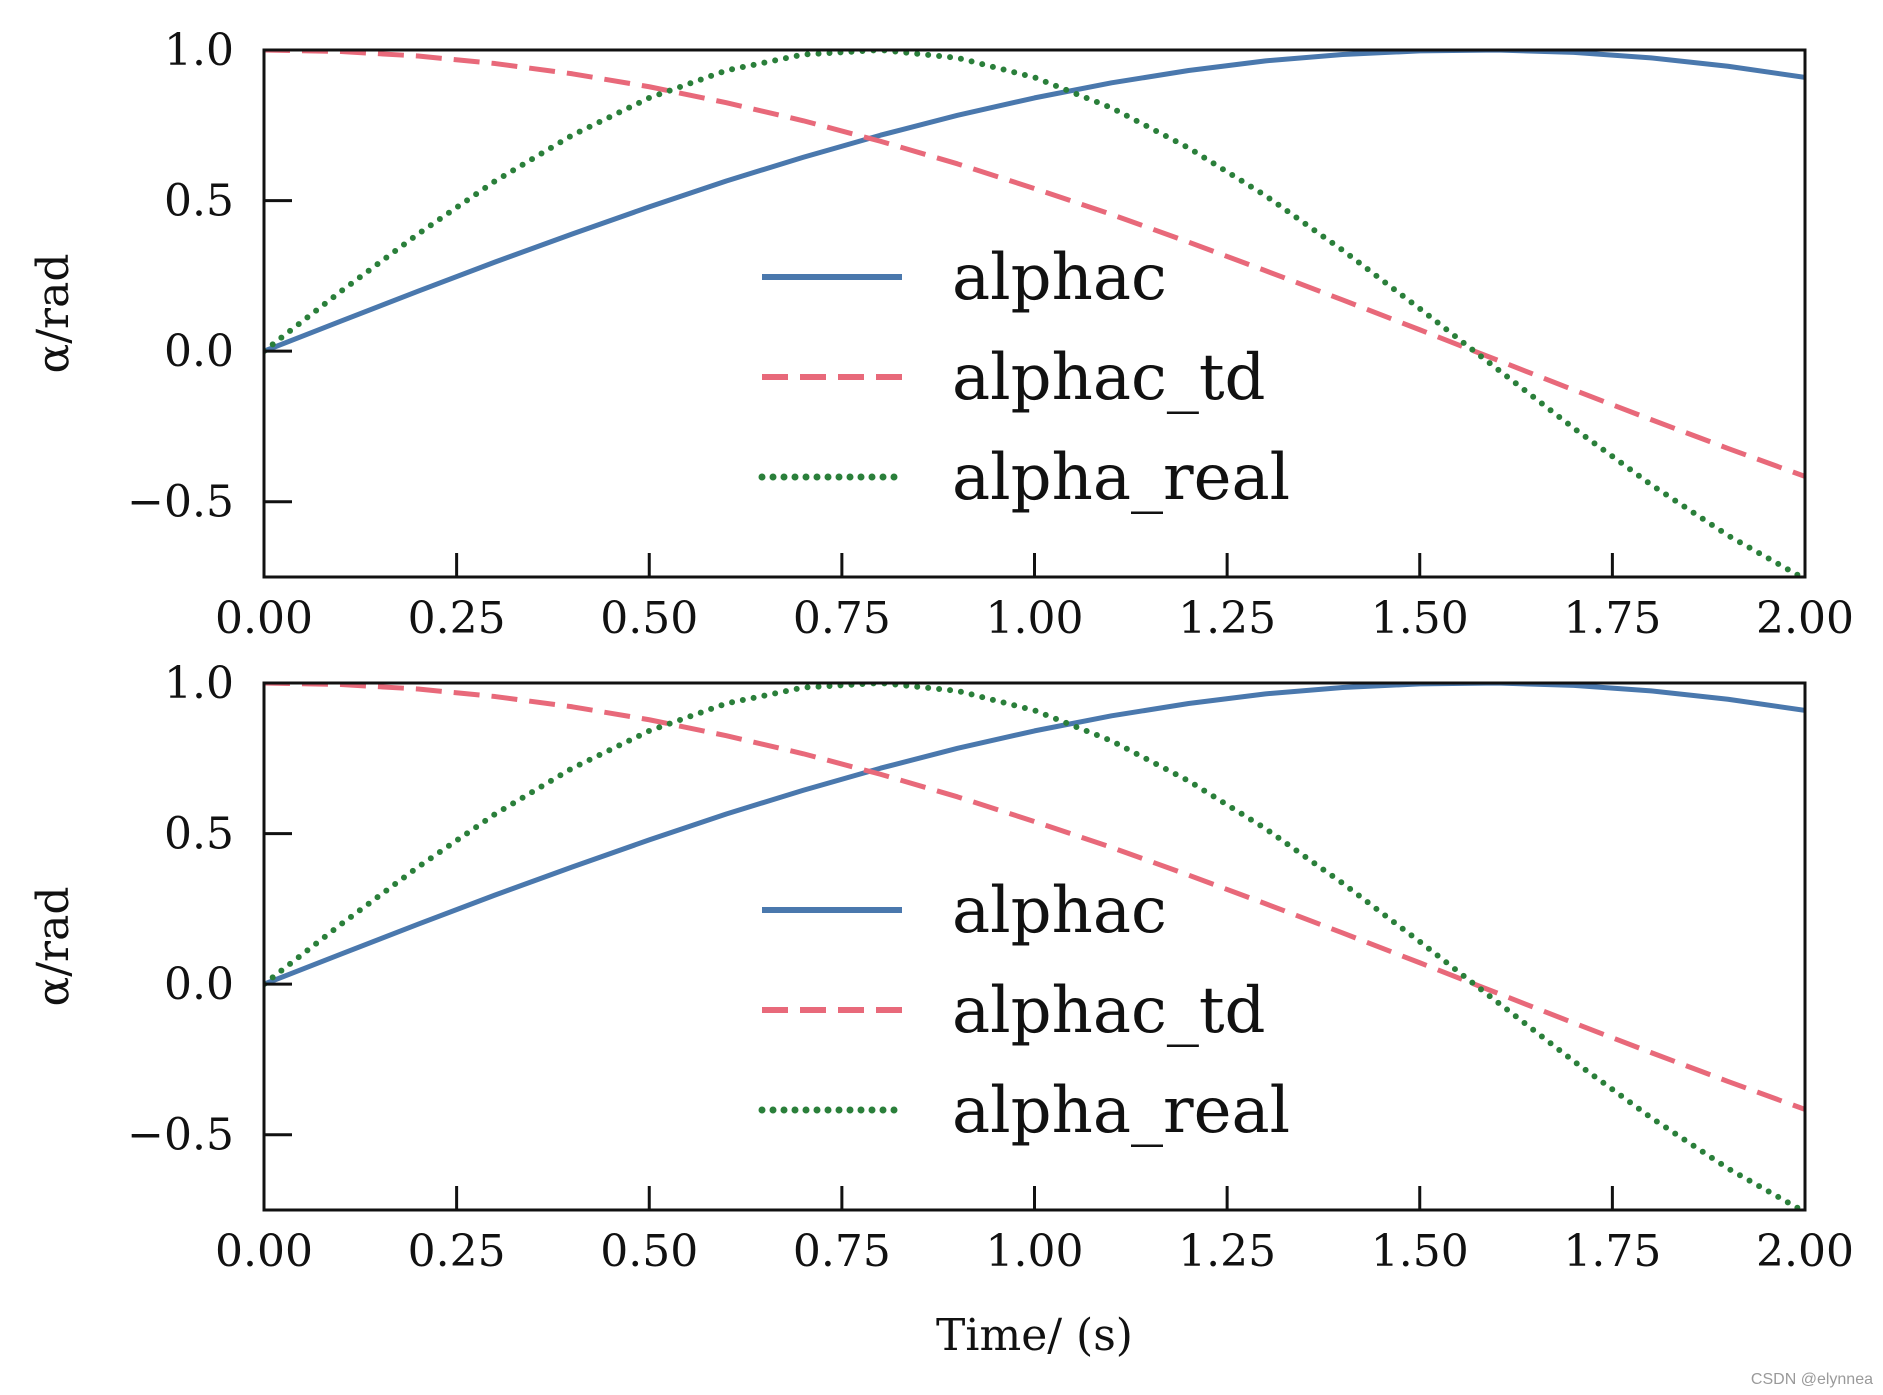  I want to click on x-axis-label: Time/ (s), so click(1034, 1335).